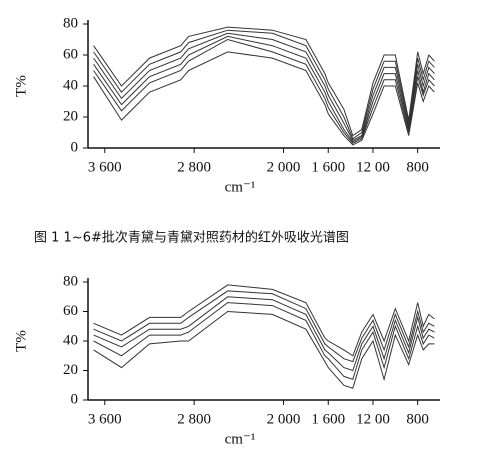 The image size is (501, 473). I want to click on figure-caption: 图 1 1~6#批次青黛与青黛对照药材的红外吸收光谱图, so click(191, 238).